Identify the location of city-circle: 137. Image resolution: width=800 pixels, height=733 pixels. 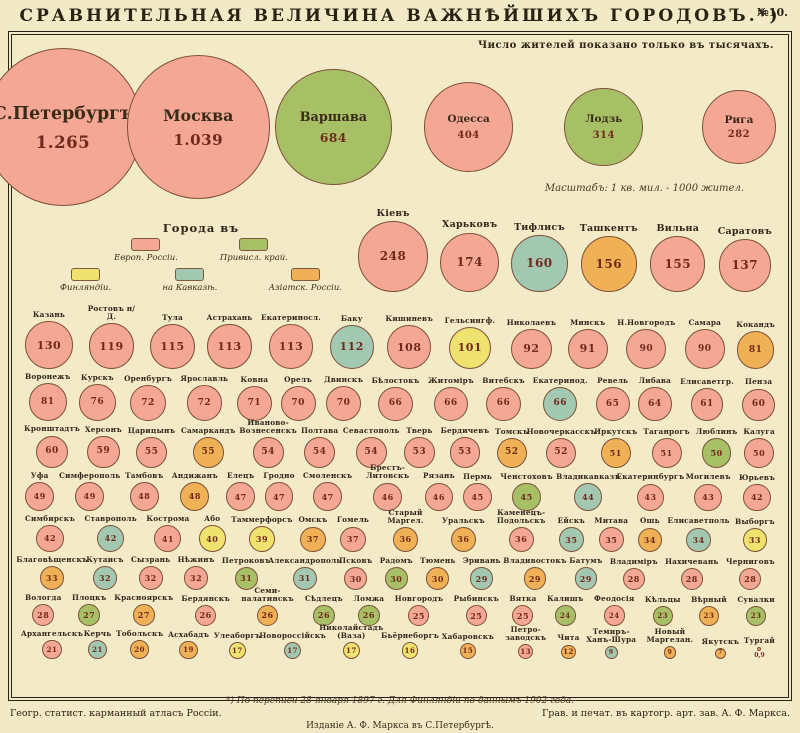
(744, 265).